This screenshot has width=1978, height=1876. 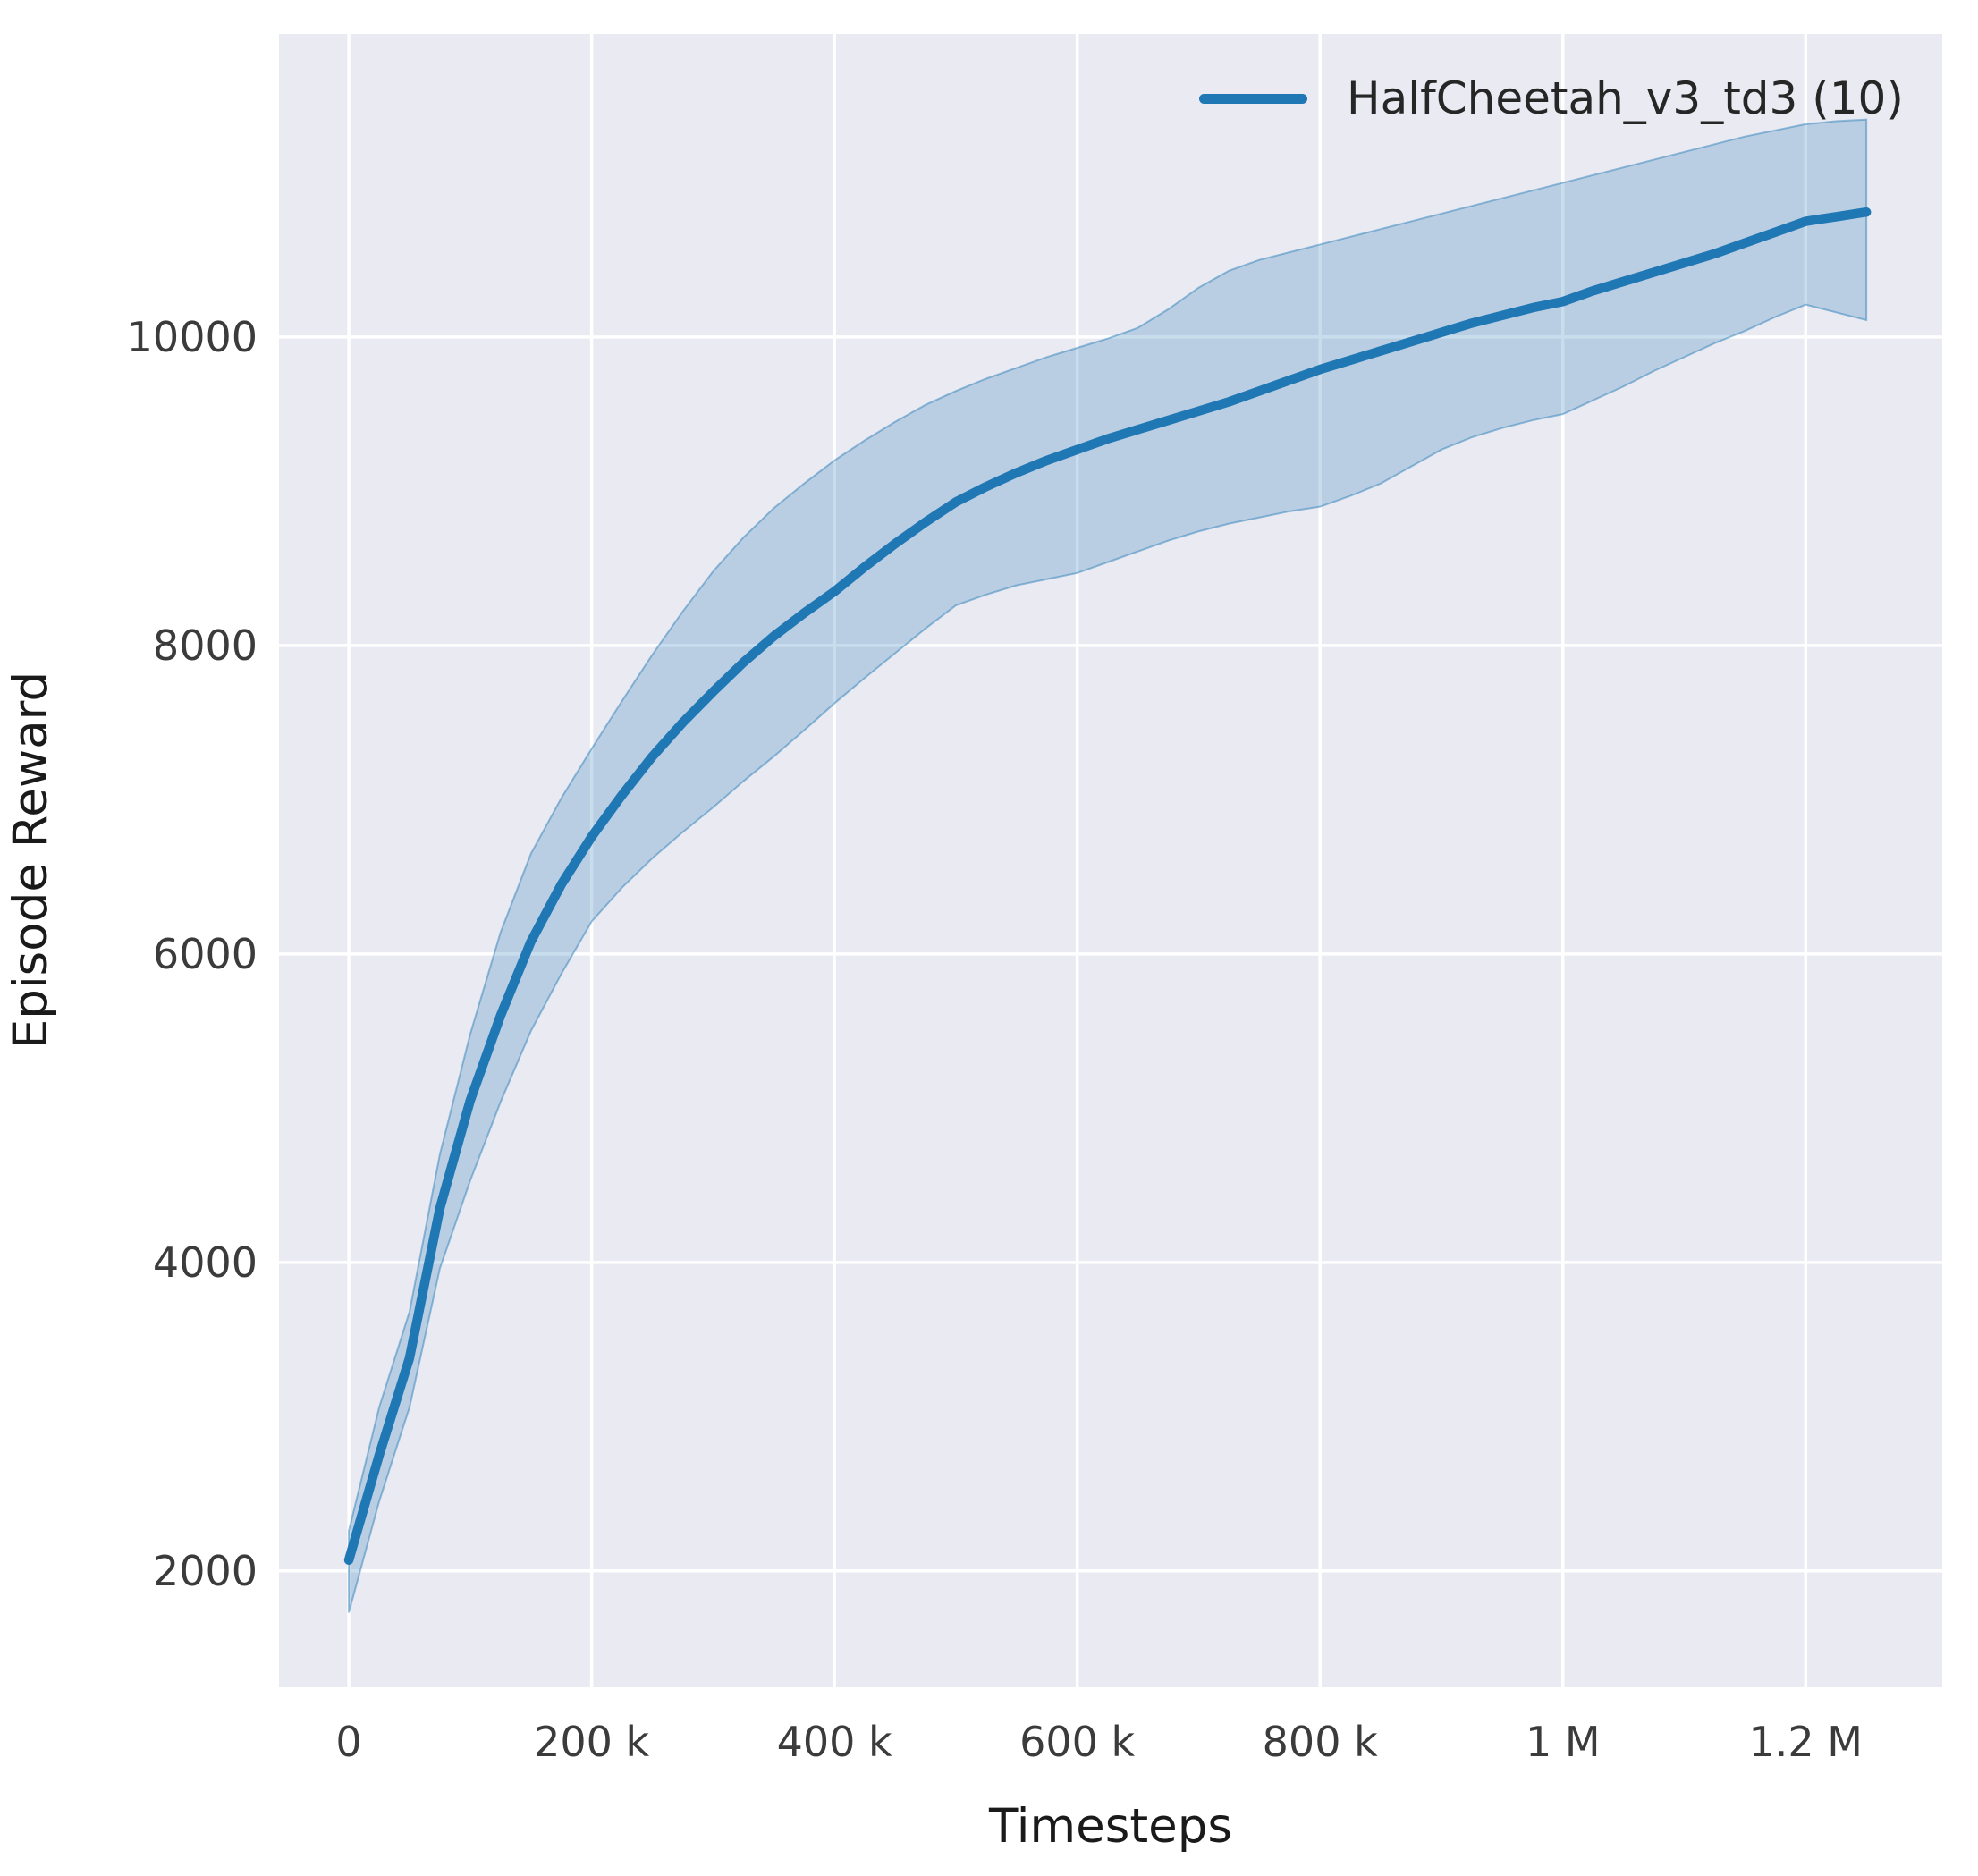 What do you see at coordinates (1077, 1742) in the screenshot?
I see `x-tick-label: 600 k` at bounding box center [1077, 1742].